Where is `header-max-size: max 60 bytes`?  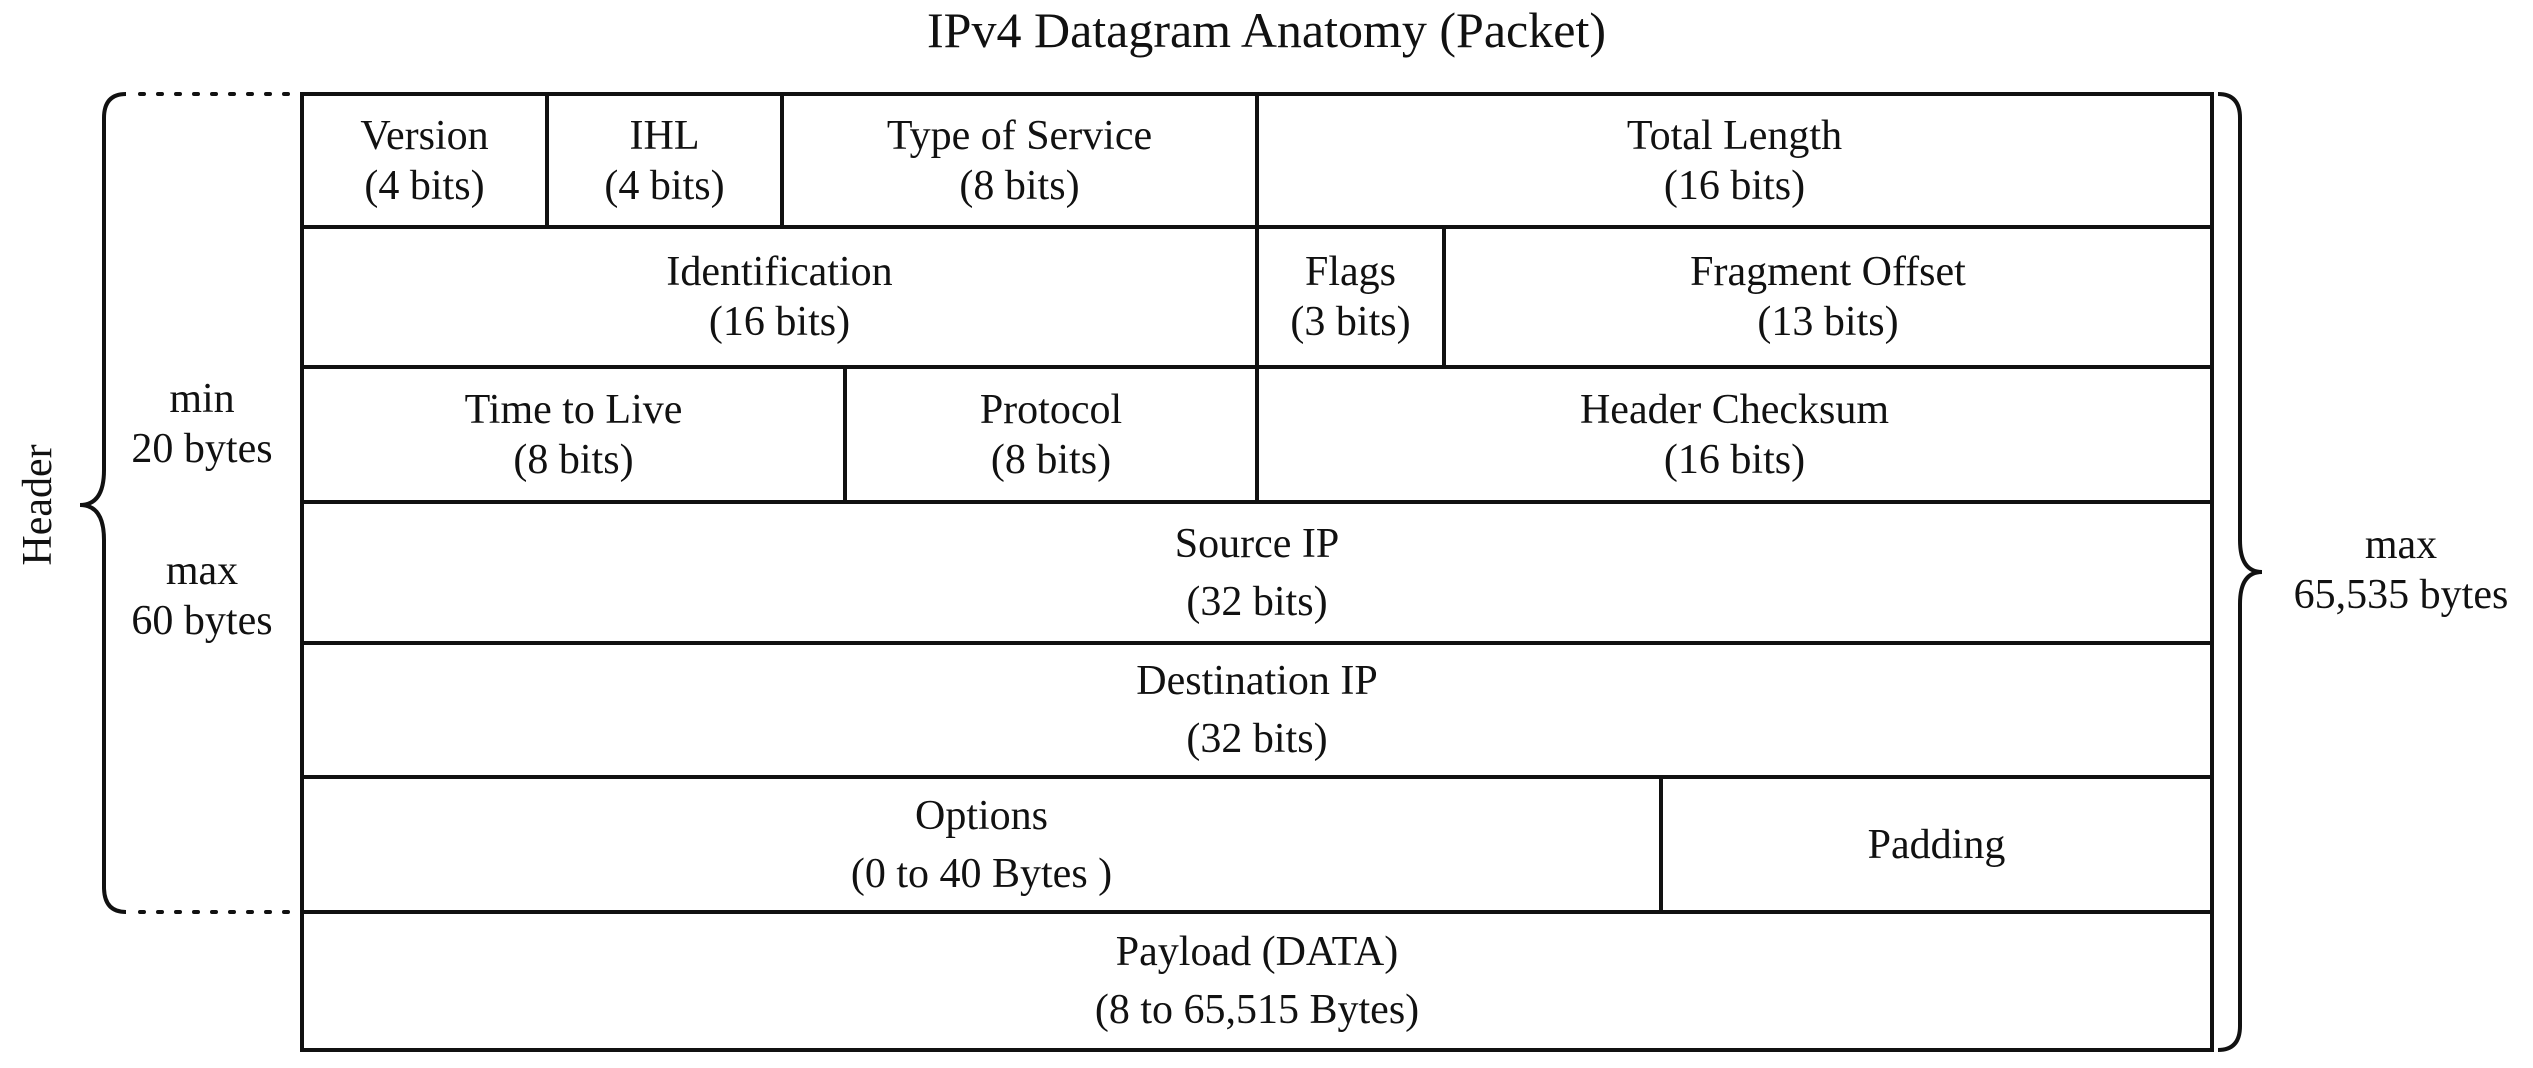
header-max-size: max 60 bytes is located at coordinates (202, 596).